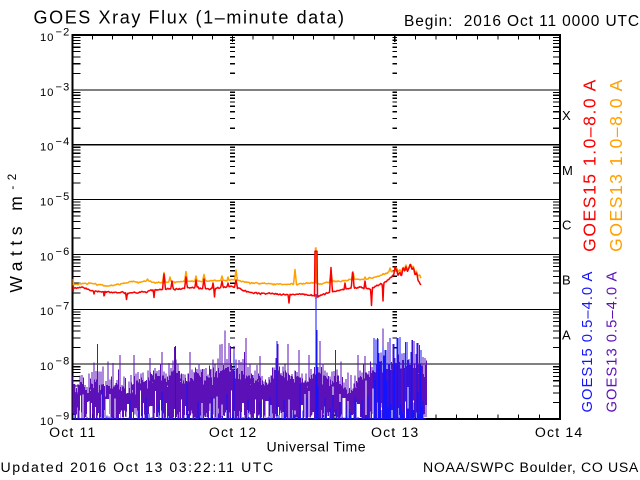 This screenshot has width=640, height=480. What do you see at coordinates (612, 342) in the screenshot?
I see `svg-text: GOES13 0.5–4.0 A` at bounding box center [612, 342].